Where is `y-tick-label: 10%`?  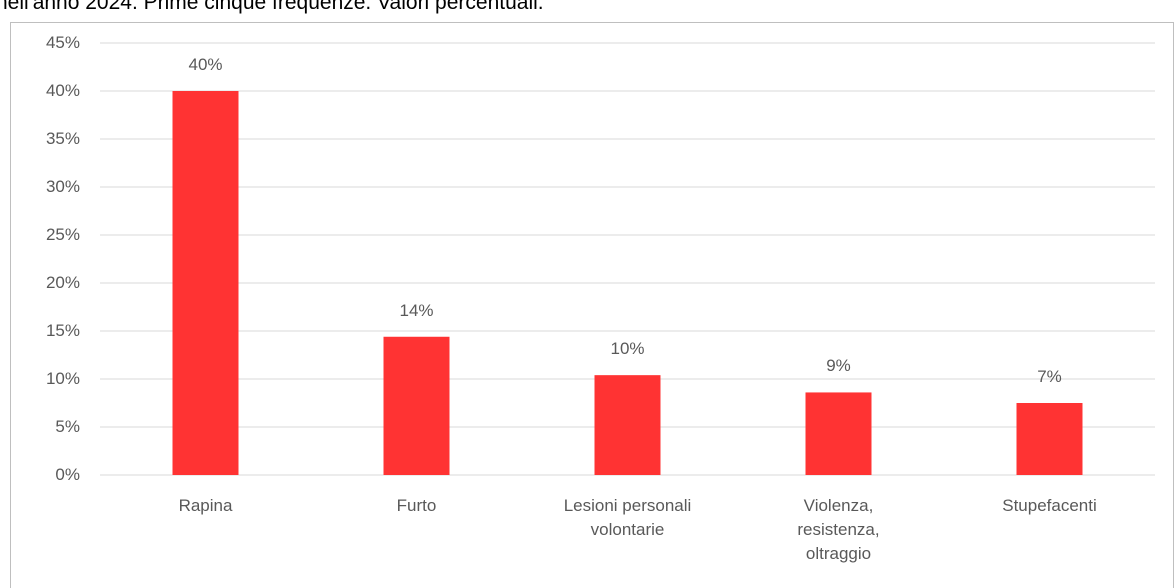
y-tick-label: 10% is located at coordinates (62, 378).